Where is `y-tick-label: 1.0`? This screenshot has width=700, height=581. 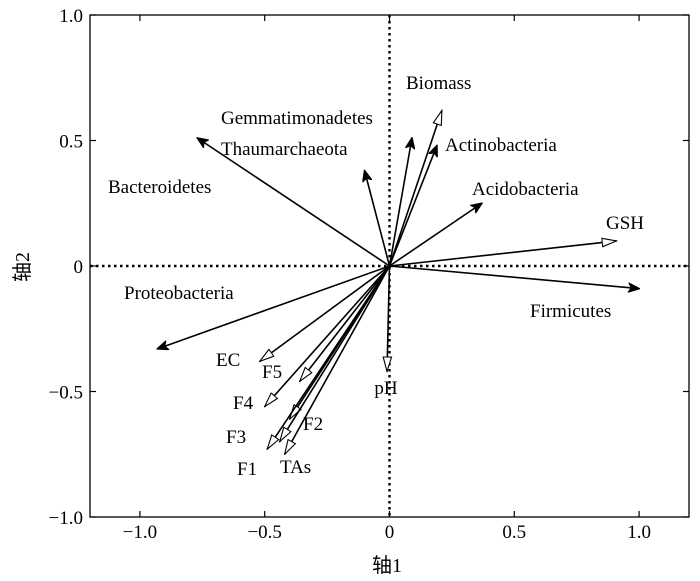 y-tick-label: 1.0 is located at coordinates (71, 16).